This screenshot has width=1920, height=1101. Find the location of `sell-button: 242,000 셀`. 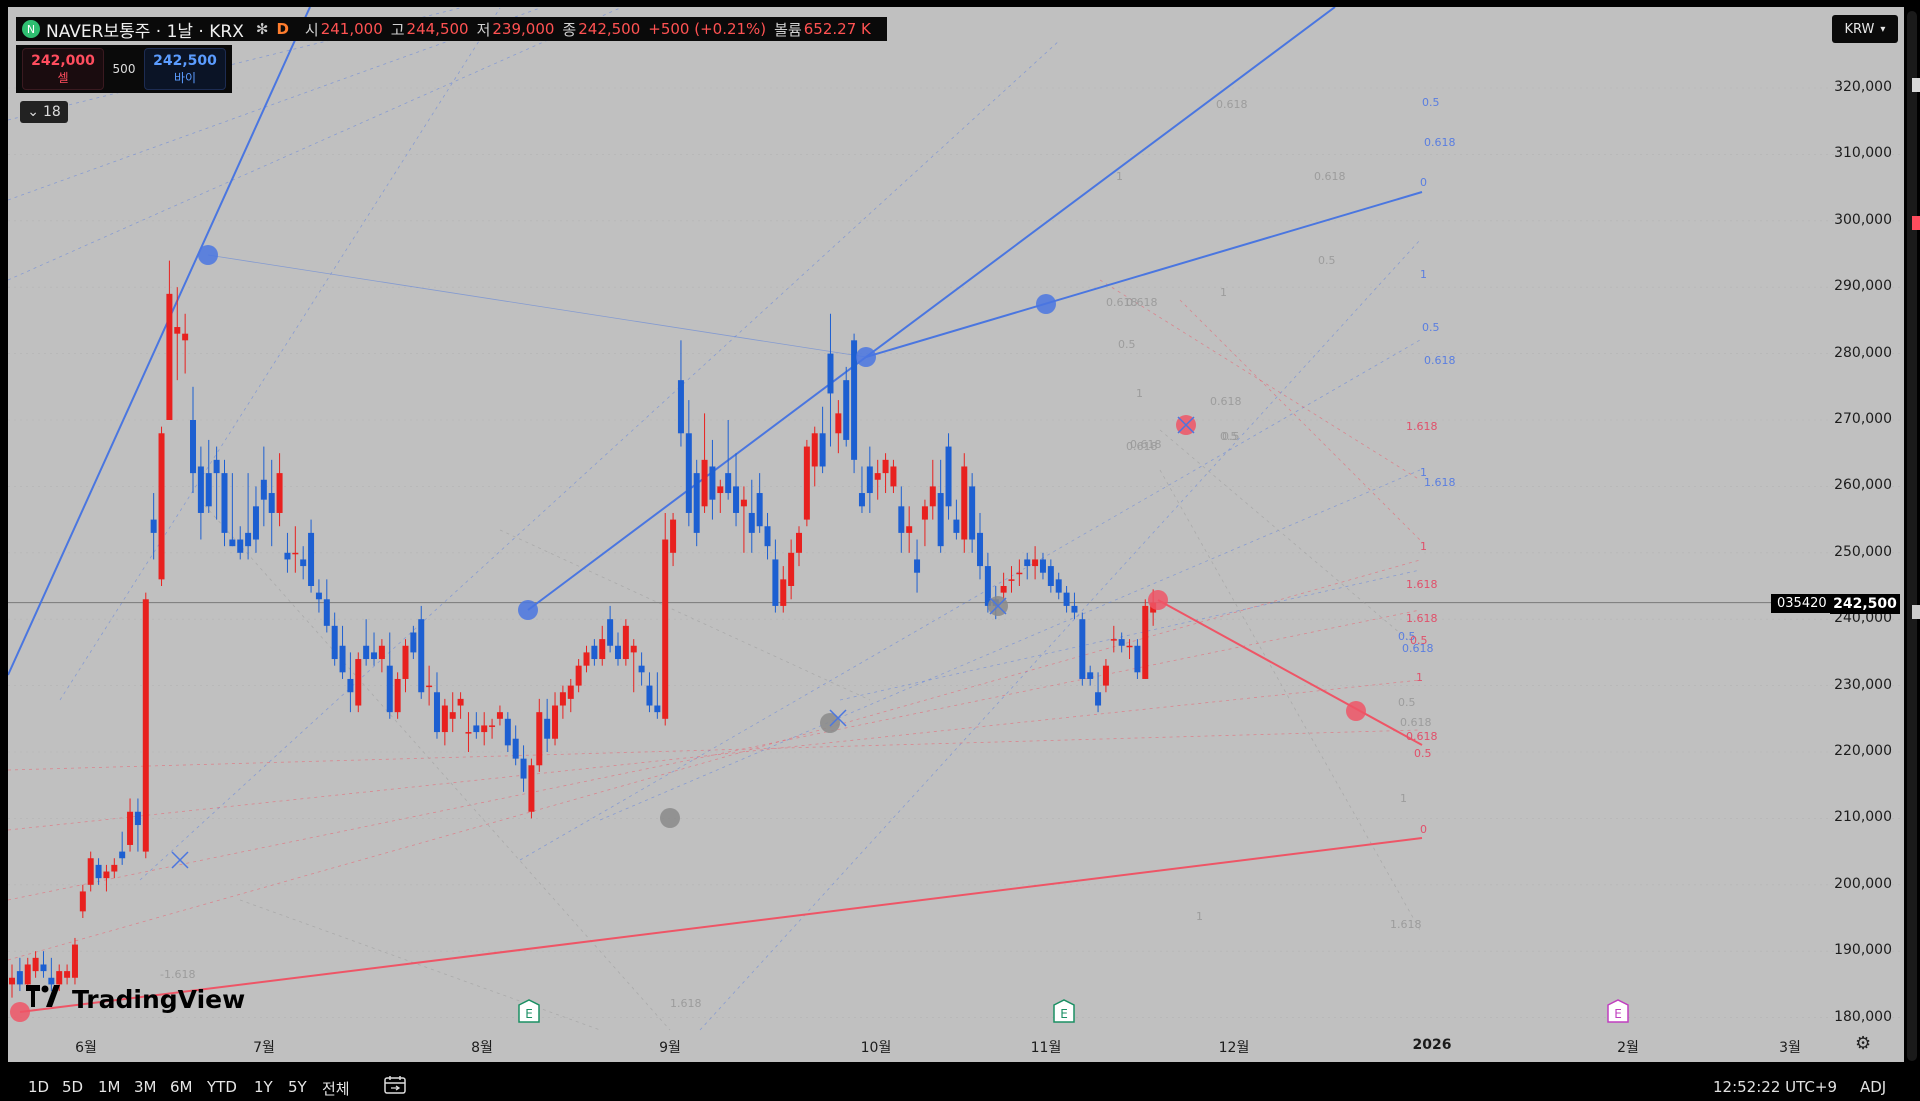

sell-button: 242,000 셀 is located at coordinates (63, 69).